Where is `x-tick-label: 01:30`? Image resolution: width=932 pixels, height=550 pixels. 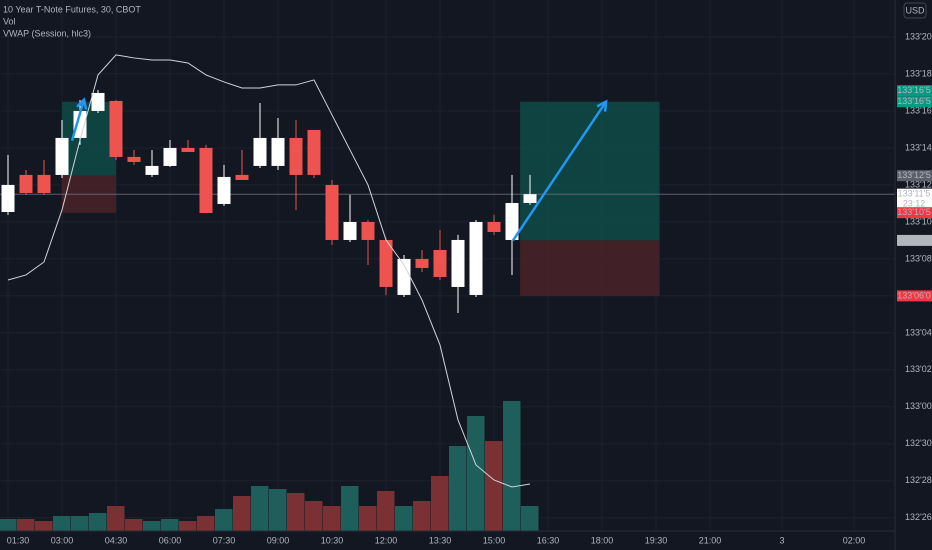 x-tick-label: 01:30 is located at coordinates (18, 540).